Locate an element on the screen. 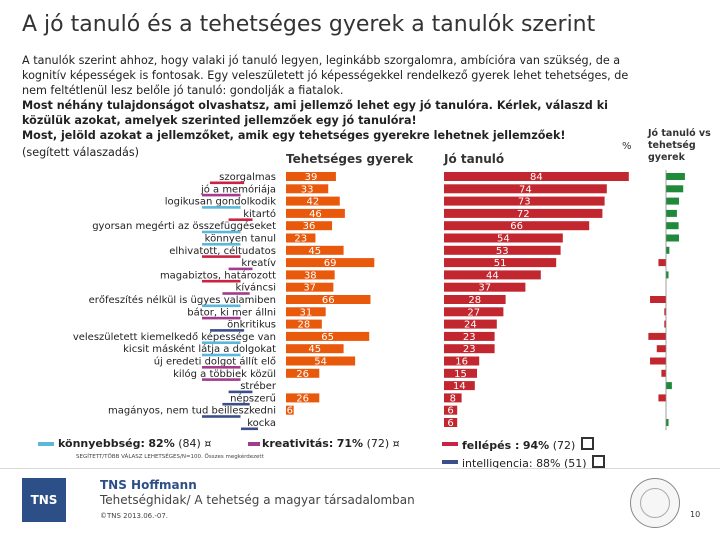 This screenshot has height=540, width=720. category-label: gyorsan megérti az összefüggéseket is located at coordinates (184, 226).